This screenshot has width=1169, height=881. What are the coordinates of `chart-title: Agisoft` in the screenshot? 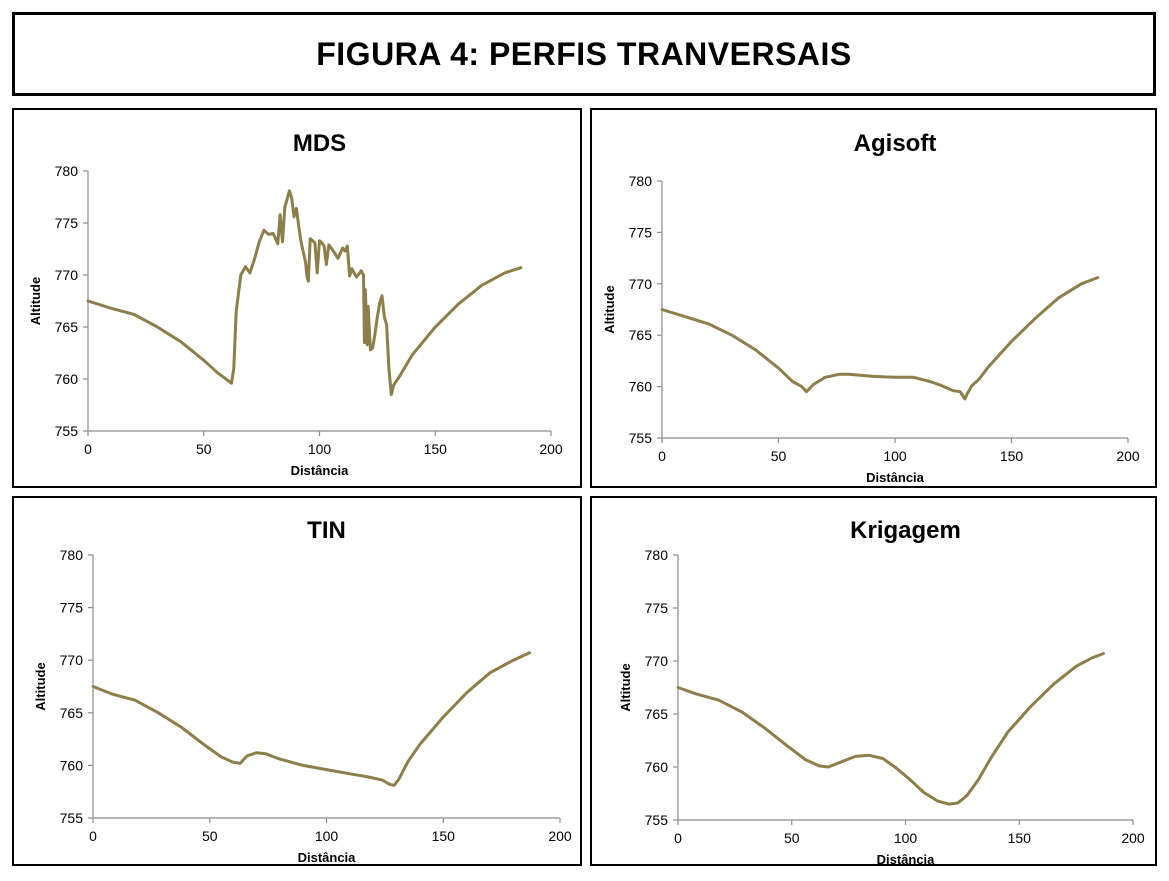 It's located at (895, 143).